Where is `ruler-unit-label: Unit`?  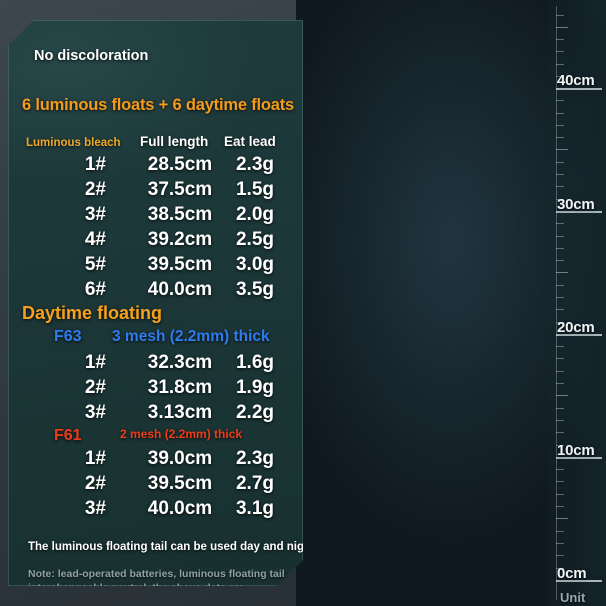 ruler-unit-label: Unit is located at coordinates (573, 597).